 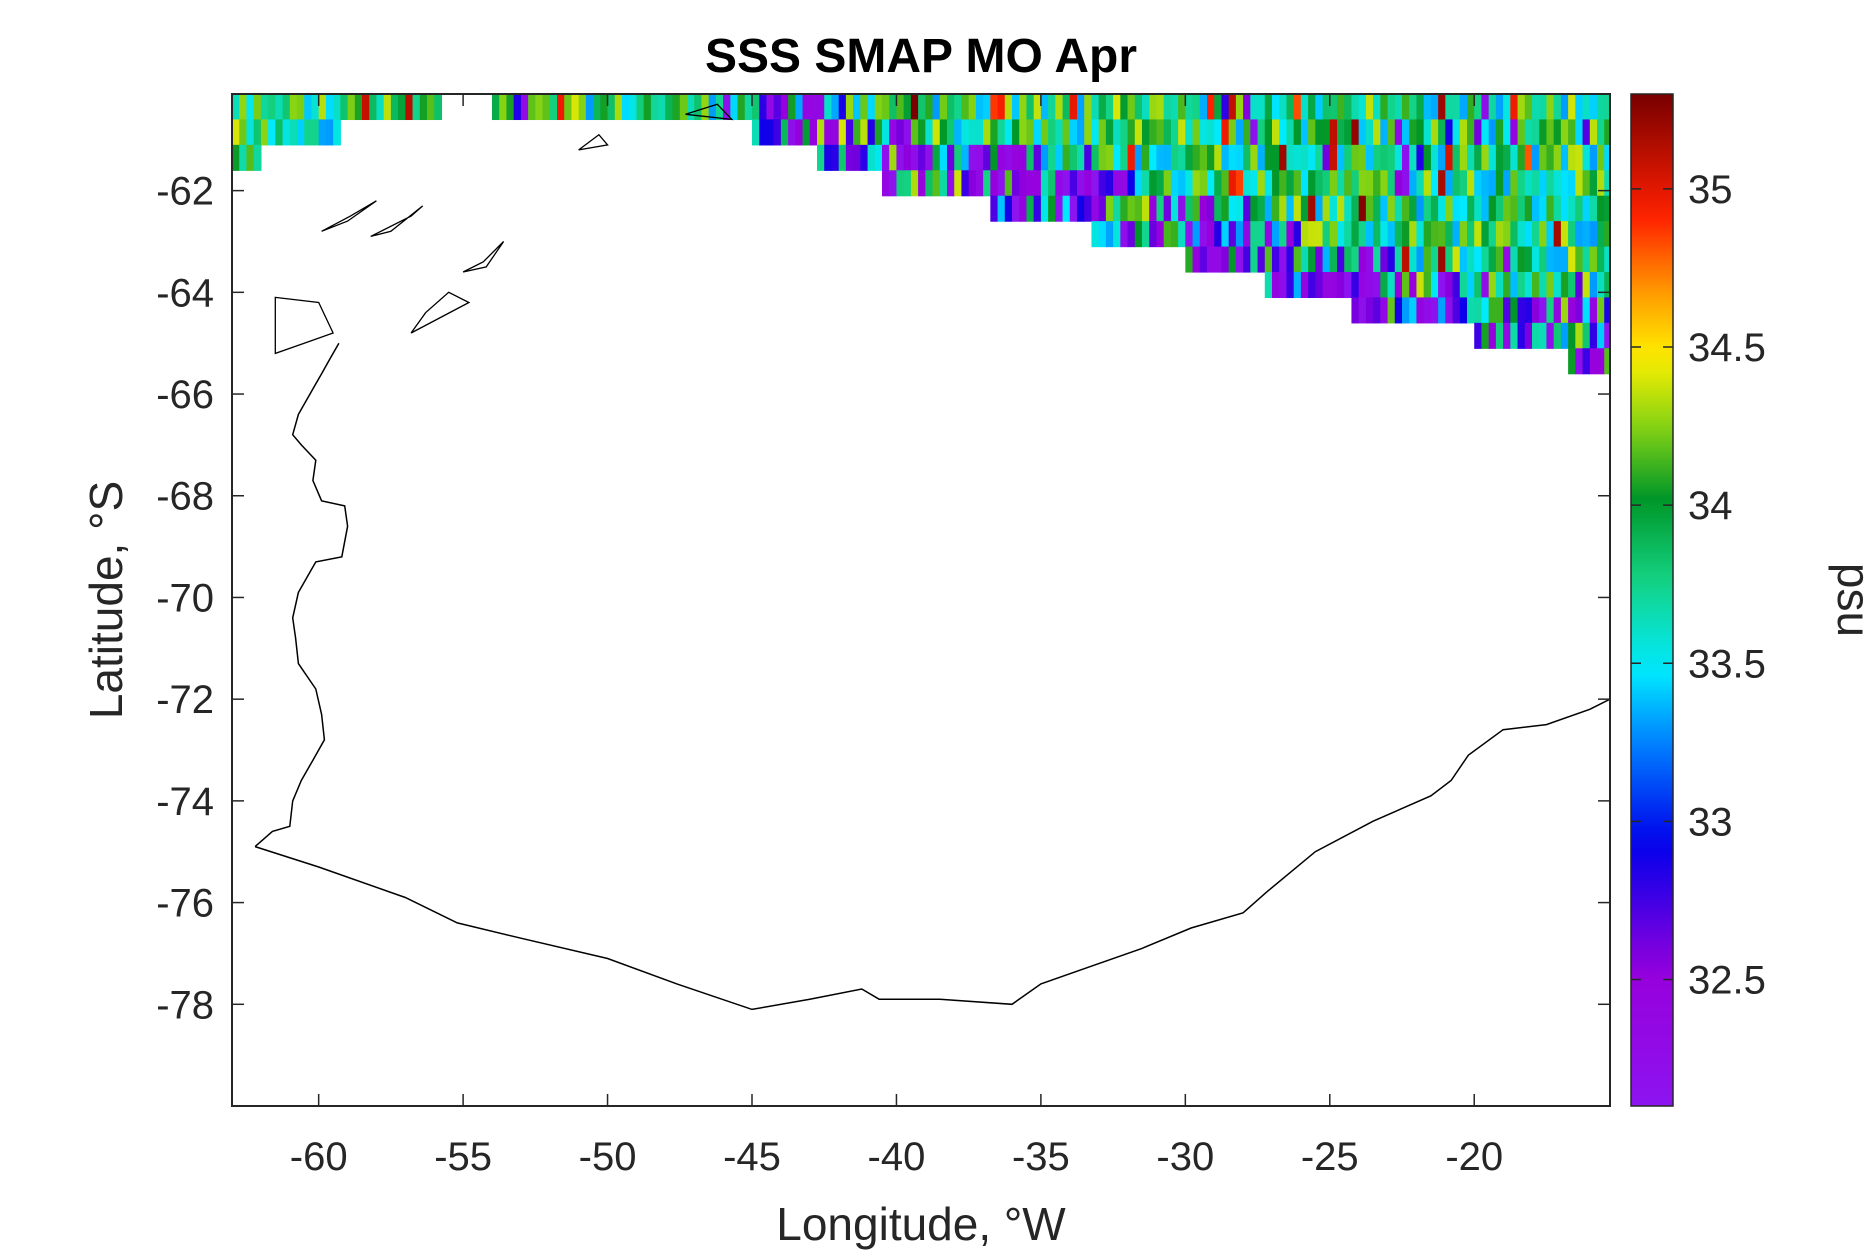 What do you see at coordinates (304, 325) in the screenshot?
I see `coastline-island` at bounding box center [304, 325].